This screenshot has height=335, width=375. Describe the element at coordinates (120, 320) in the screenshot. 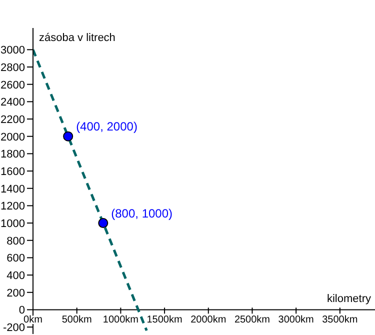

I see `x-tick-label: 1000km` at that location.